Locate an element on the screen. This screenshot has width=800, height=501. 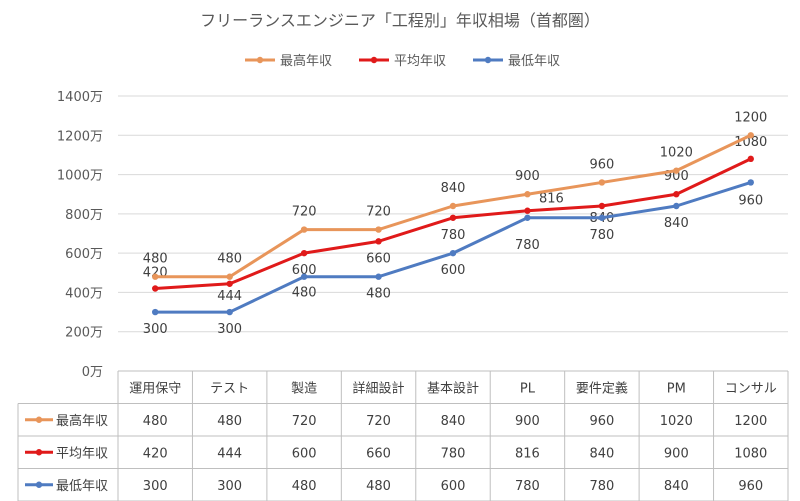
table-cell: 1080 is located at coordinates (750, 453).